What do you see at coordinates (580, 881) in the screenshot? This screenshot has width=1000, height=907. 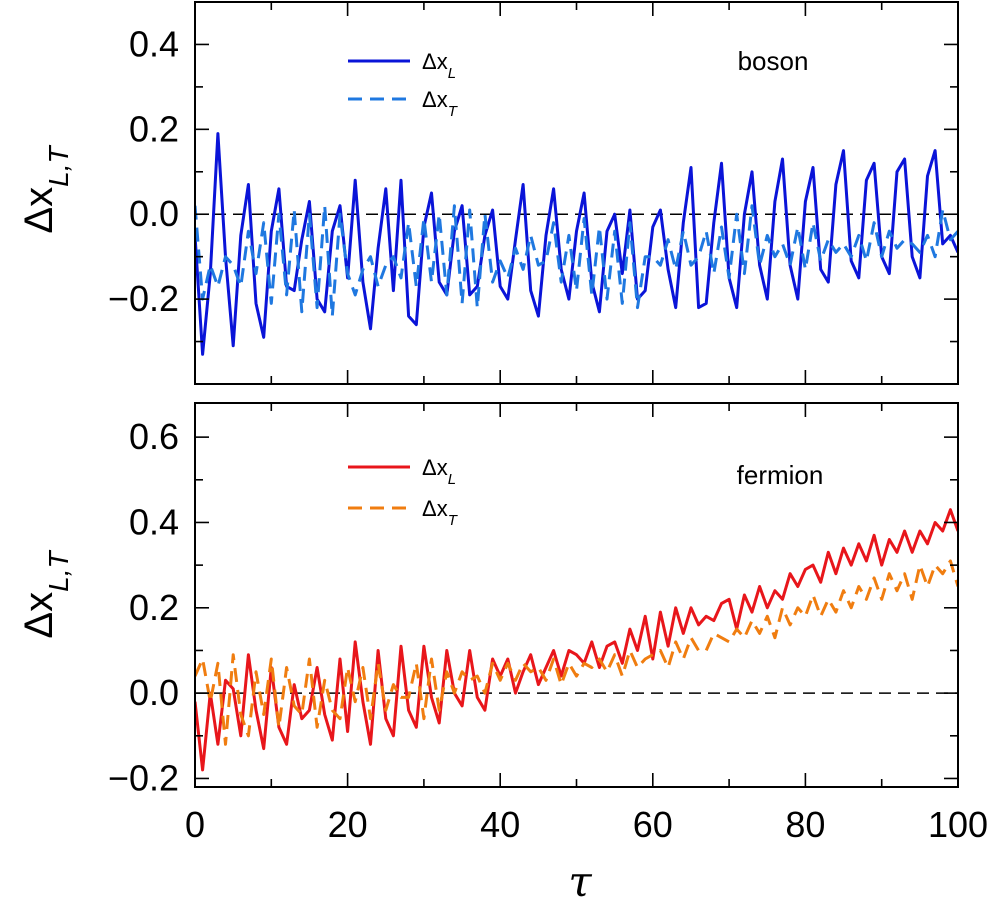 I see `x-axis-label: τ` at bounding box center [580, 881].